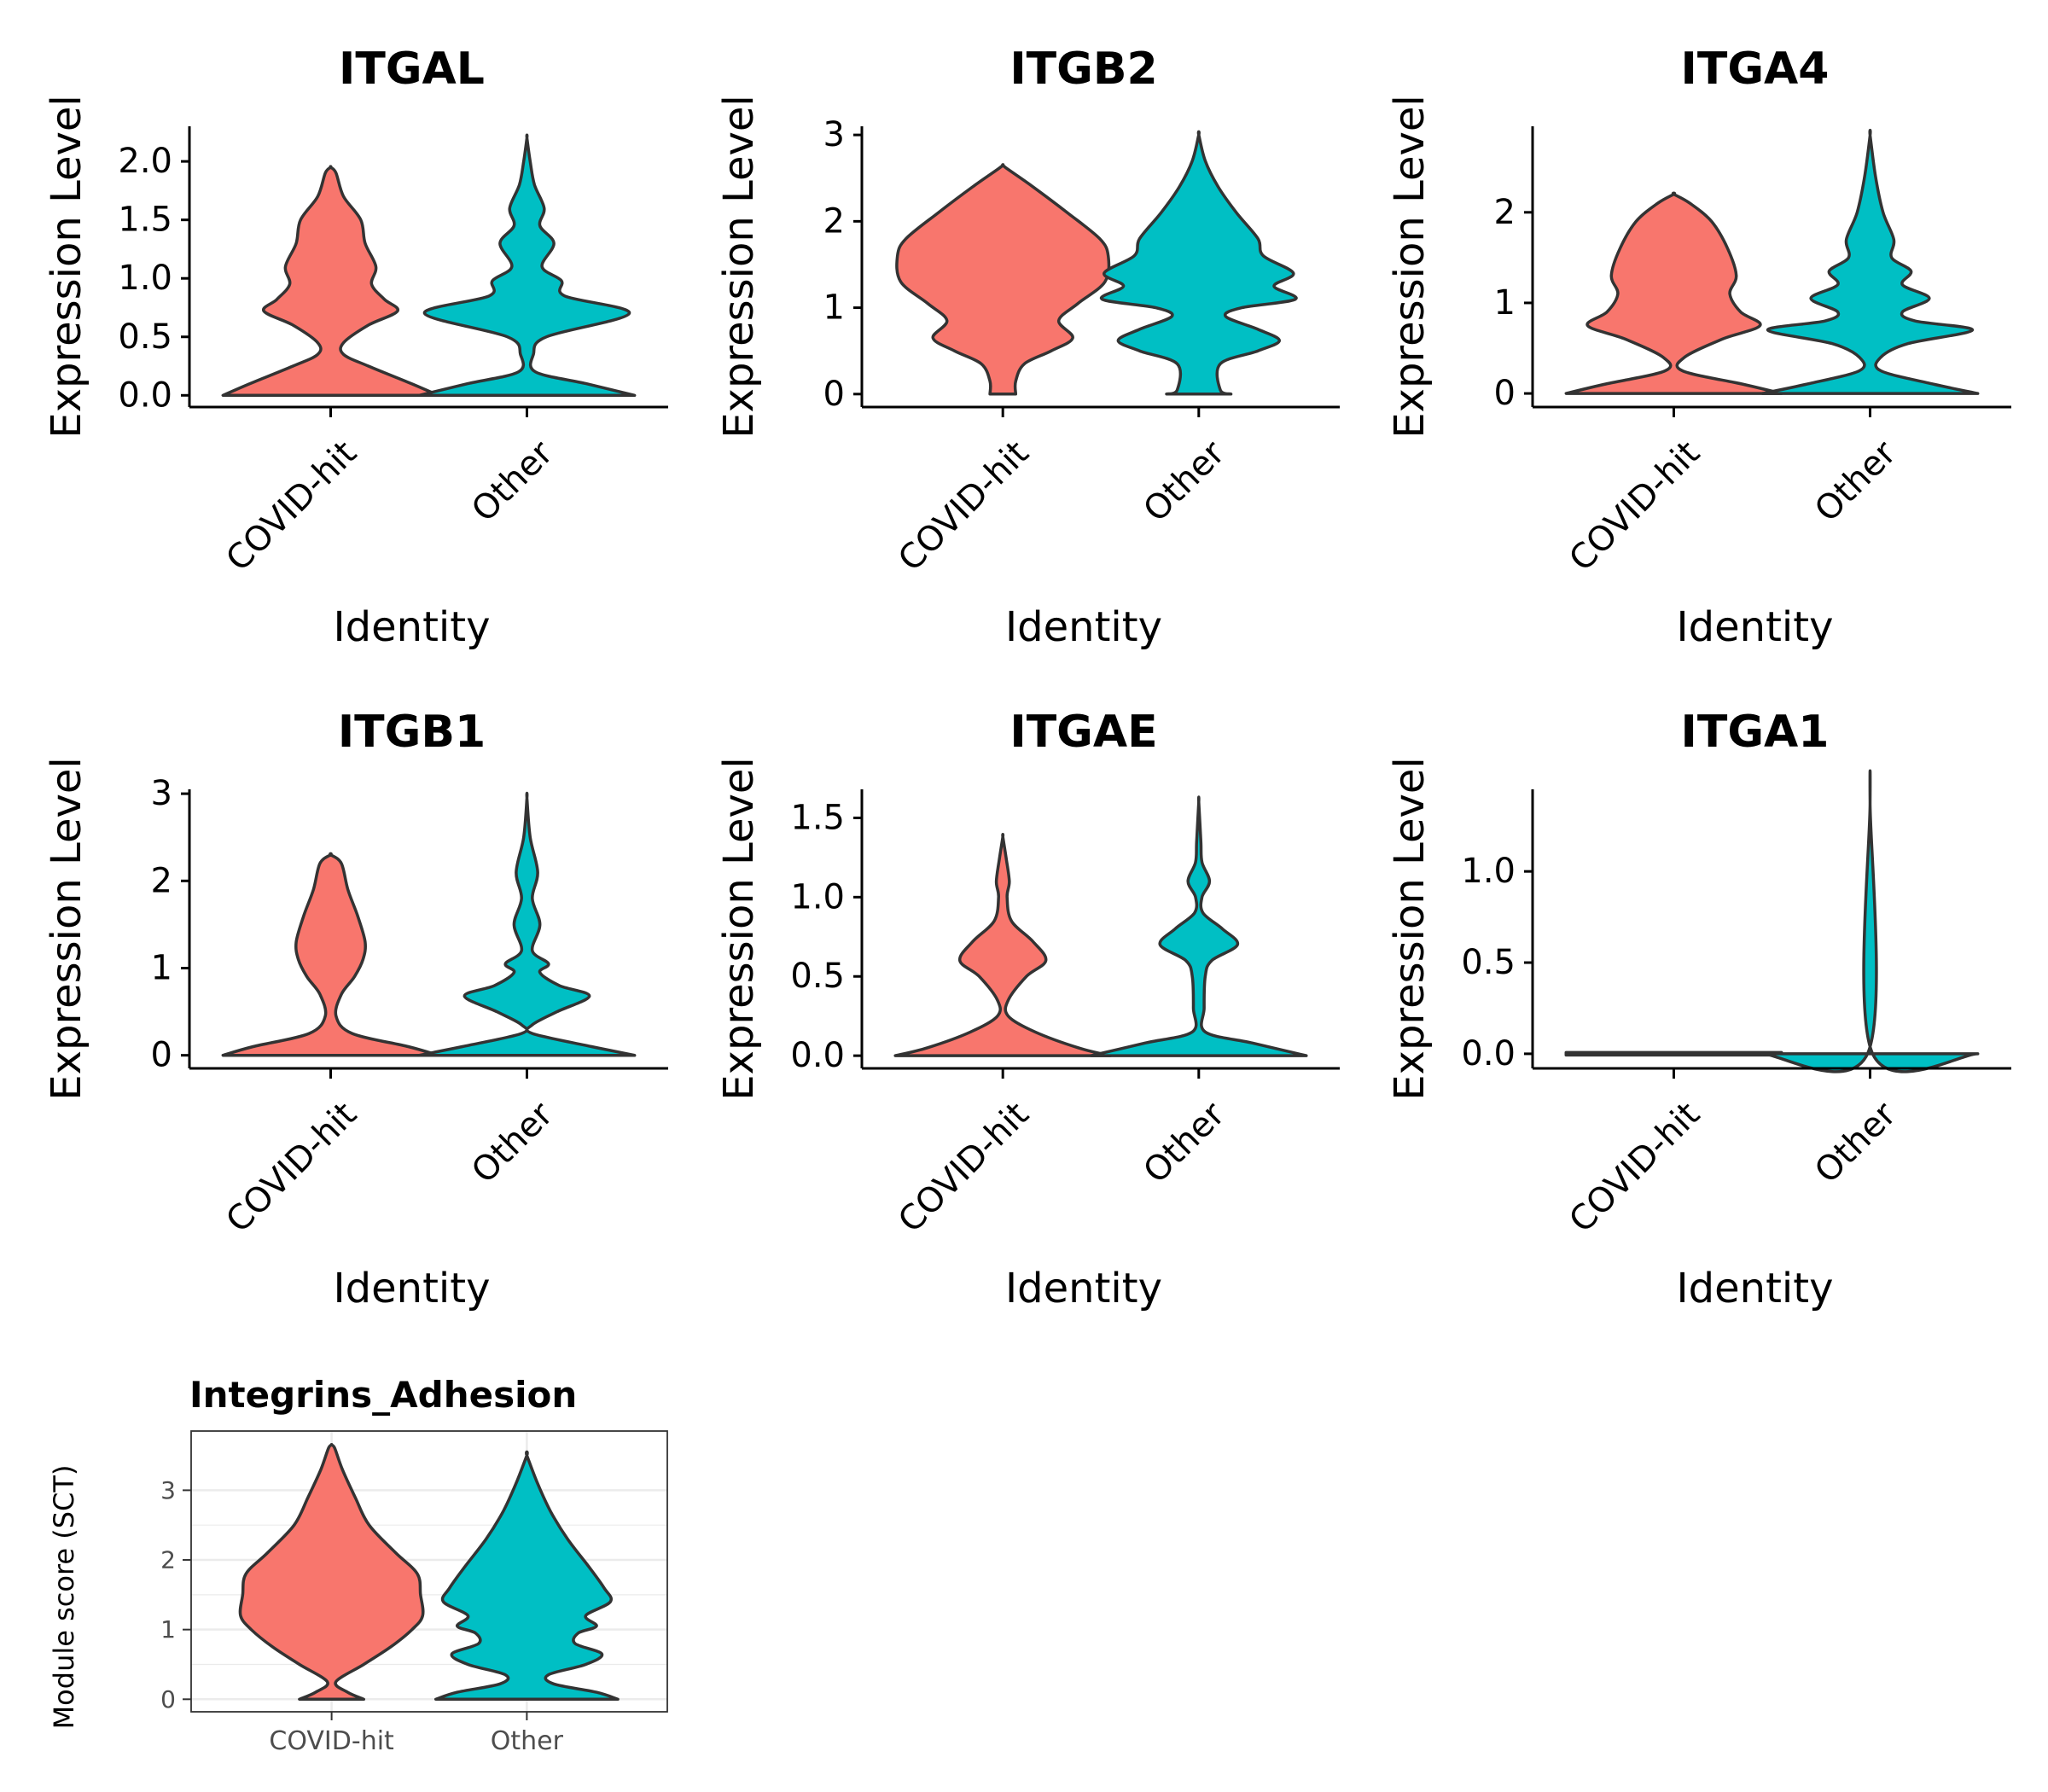  Describe the element at coordinates (412, 732) in the screenshot. I see `panel-title: ITGB1` at that location.